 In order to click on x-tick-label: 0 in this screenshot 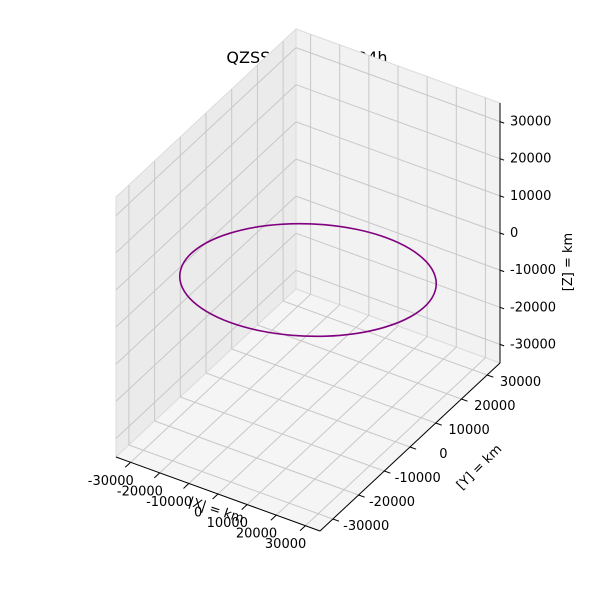, I will do `click(198, 513)`.